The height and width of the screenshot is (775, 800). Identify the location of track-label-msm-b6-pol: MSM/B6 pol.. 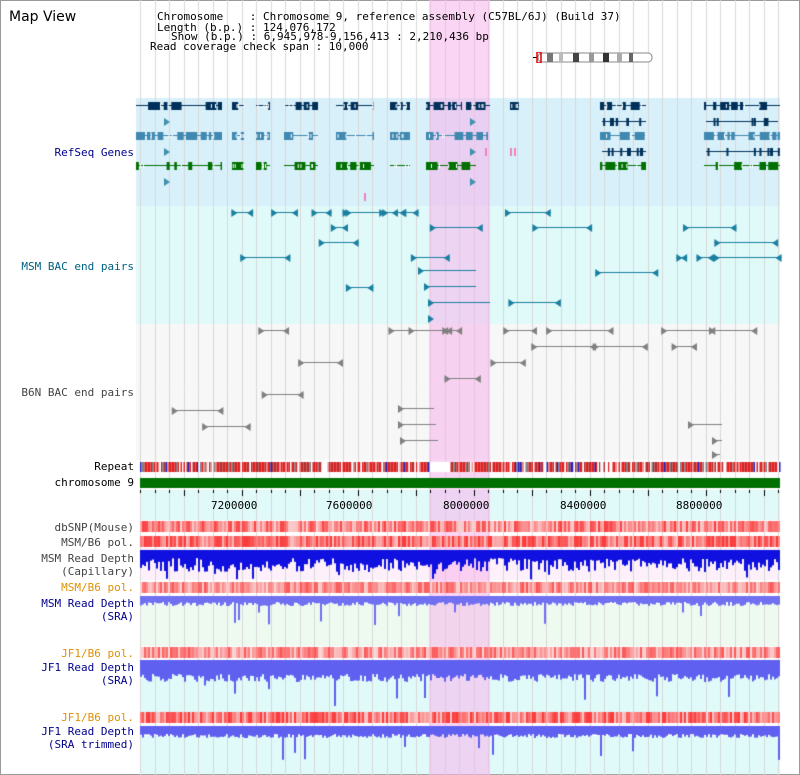
(97, 542).